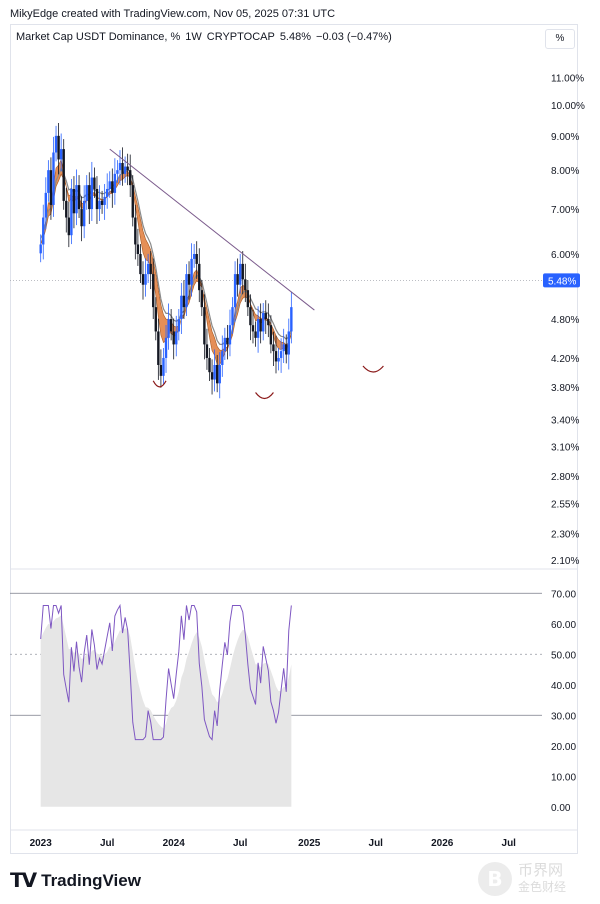 This screenshot has height=904, width=600. What do you see at coordinates (565, 447) in the screenshot?
I see `y-tick-label: 3.10%` at bounding box center [565, 447].